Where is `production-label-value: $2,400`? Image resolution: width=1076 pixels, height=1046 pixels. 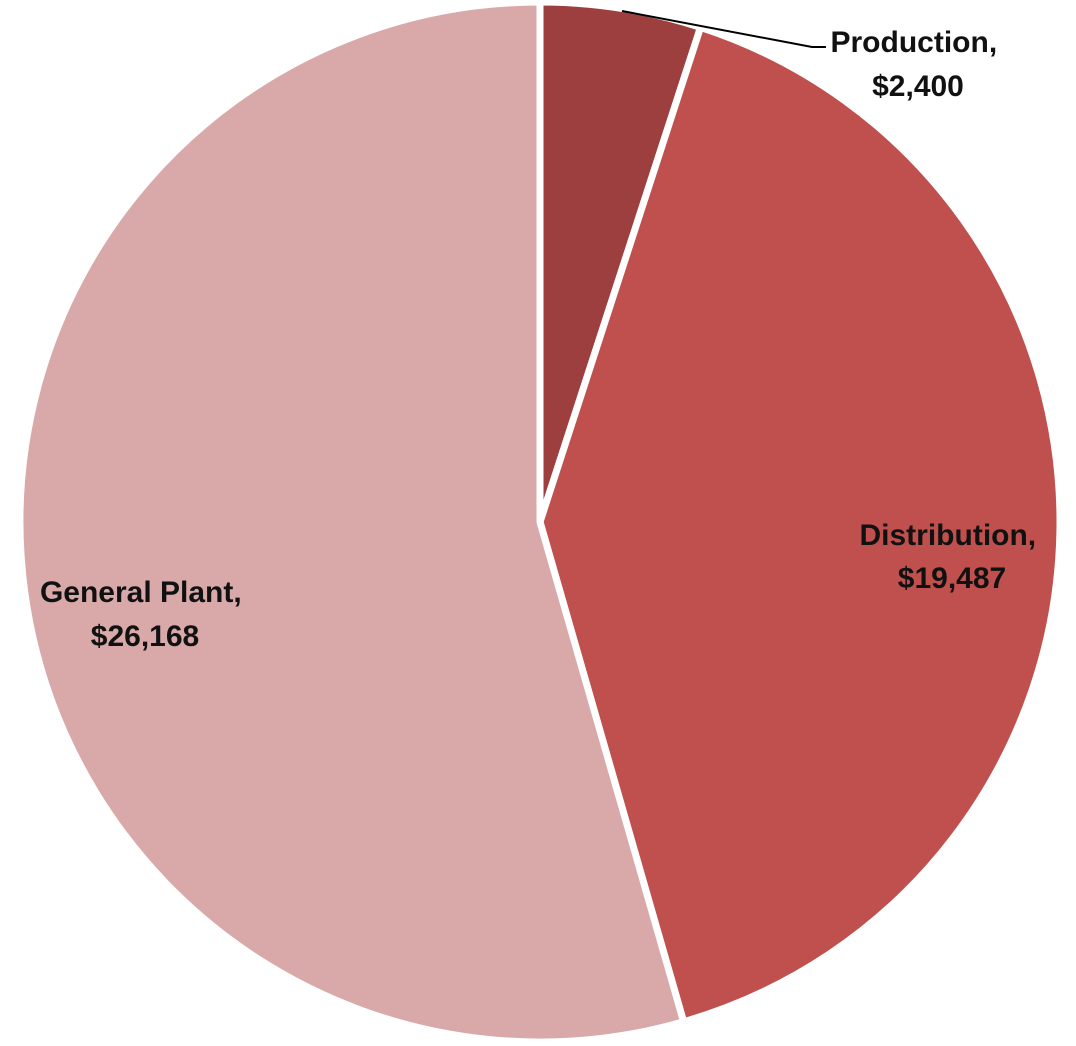
production-label-value: $2,400 is located at coordinates (918, 86).